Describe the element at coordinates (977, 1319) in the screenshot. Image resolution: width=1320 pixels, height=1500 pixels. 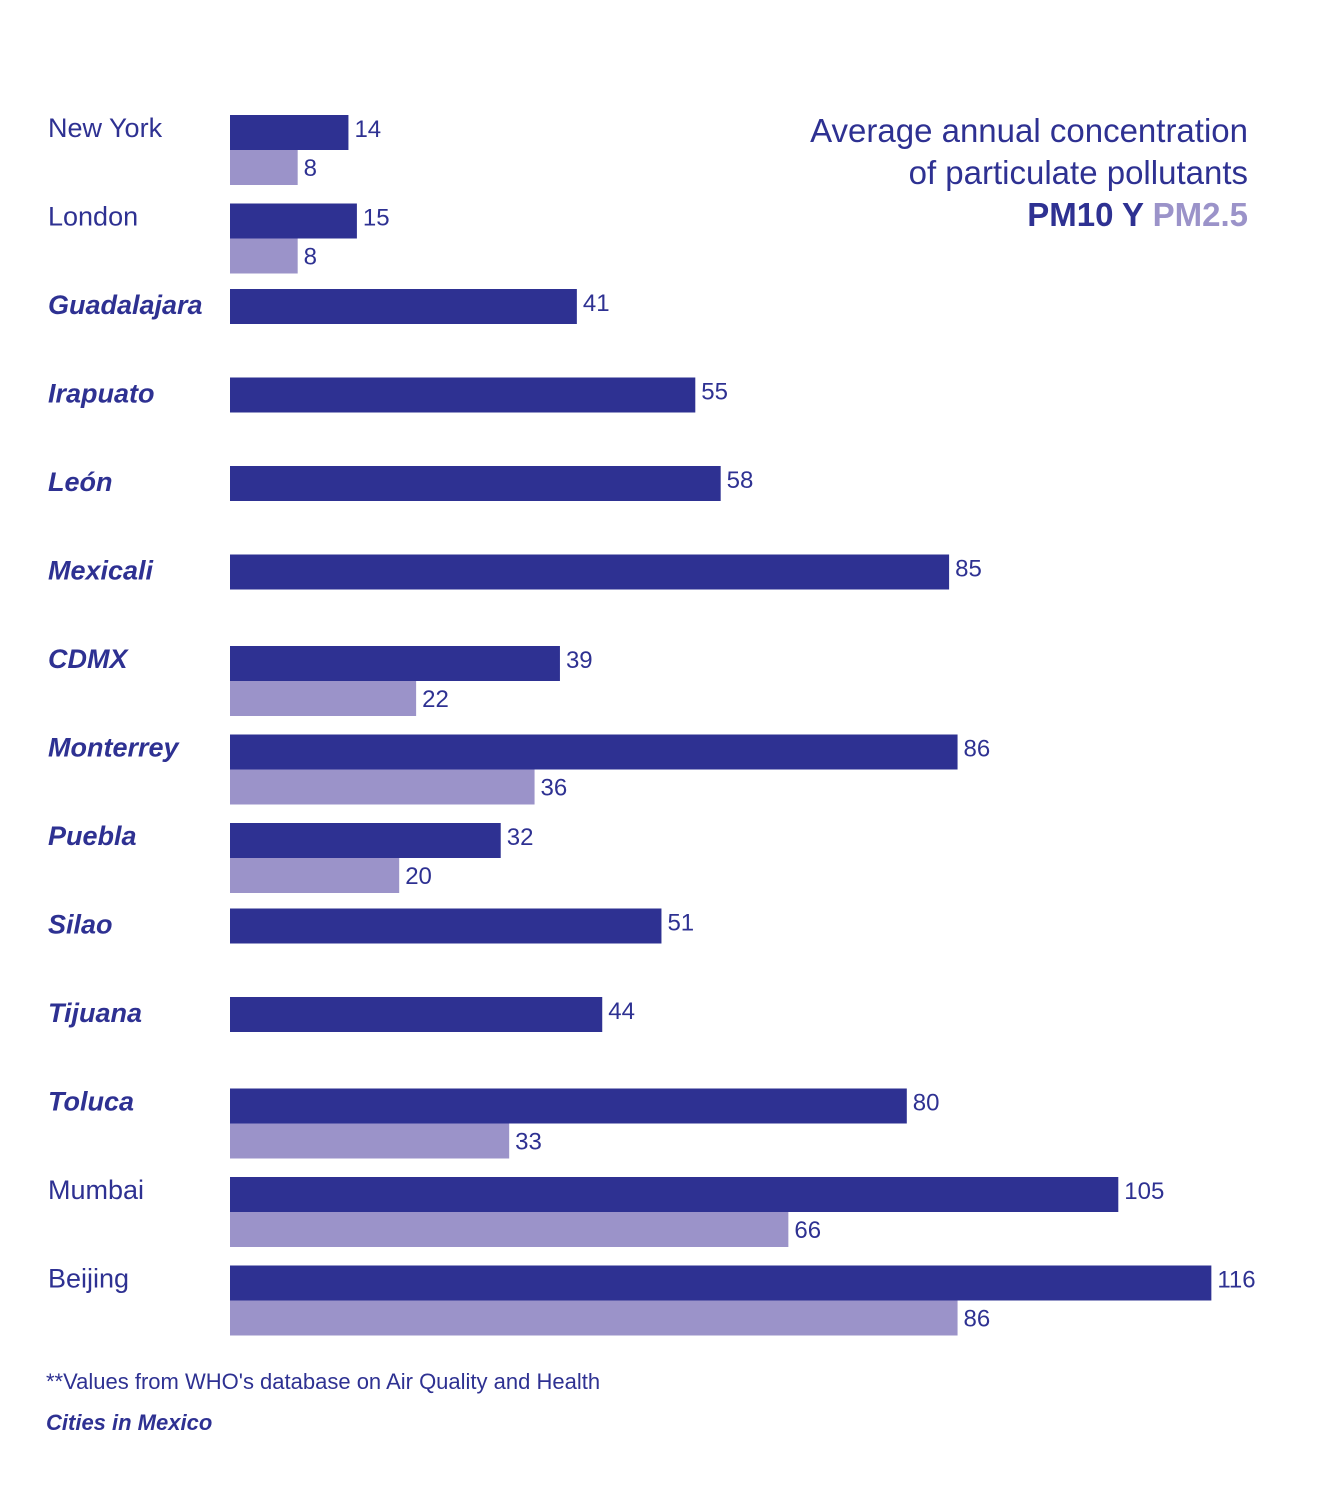
I see `value-label-pm25-beijing: 86` at that location.